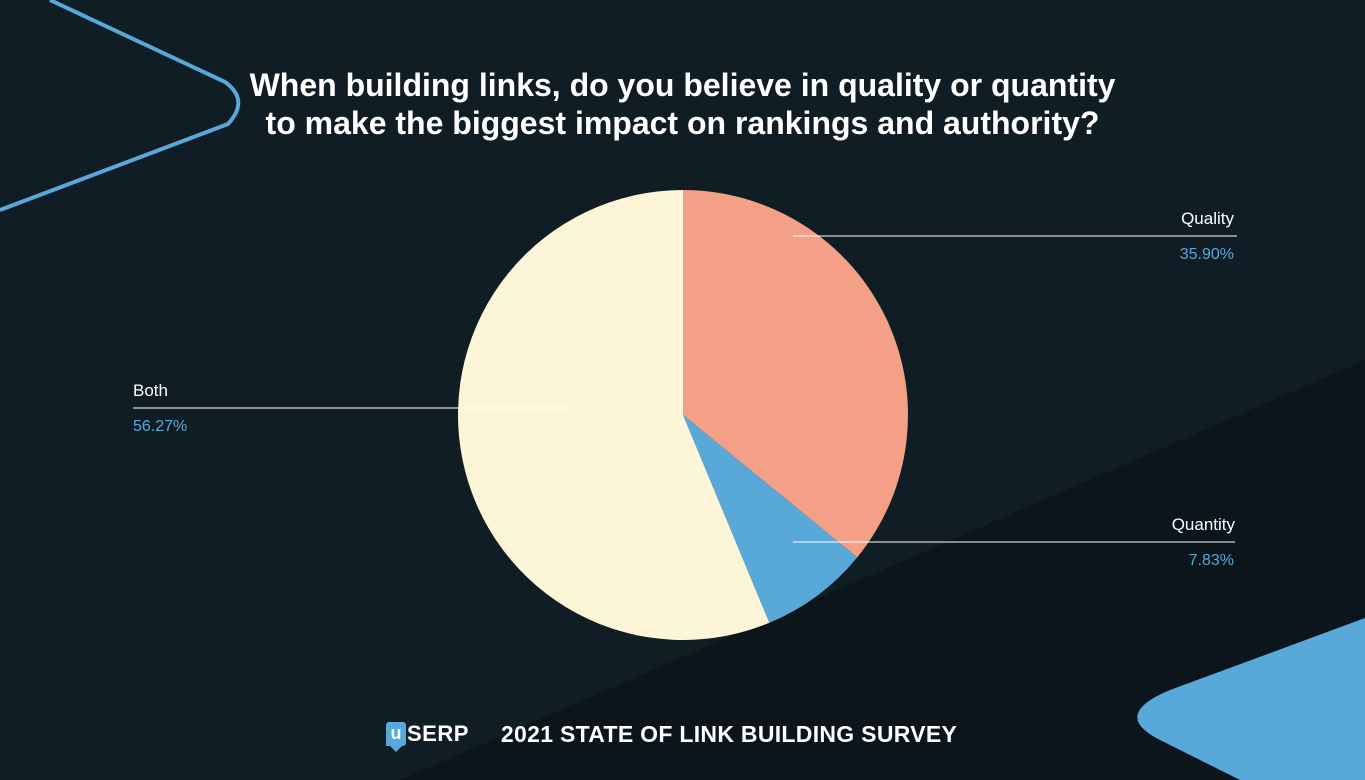  I want to click on slice-value-both: 56.27%, so click(160, 426).